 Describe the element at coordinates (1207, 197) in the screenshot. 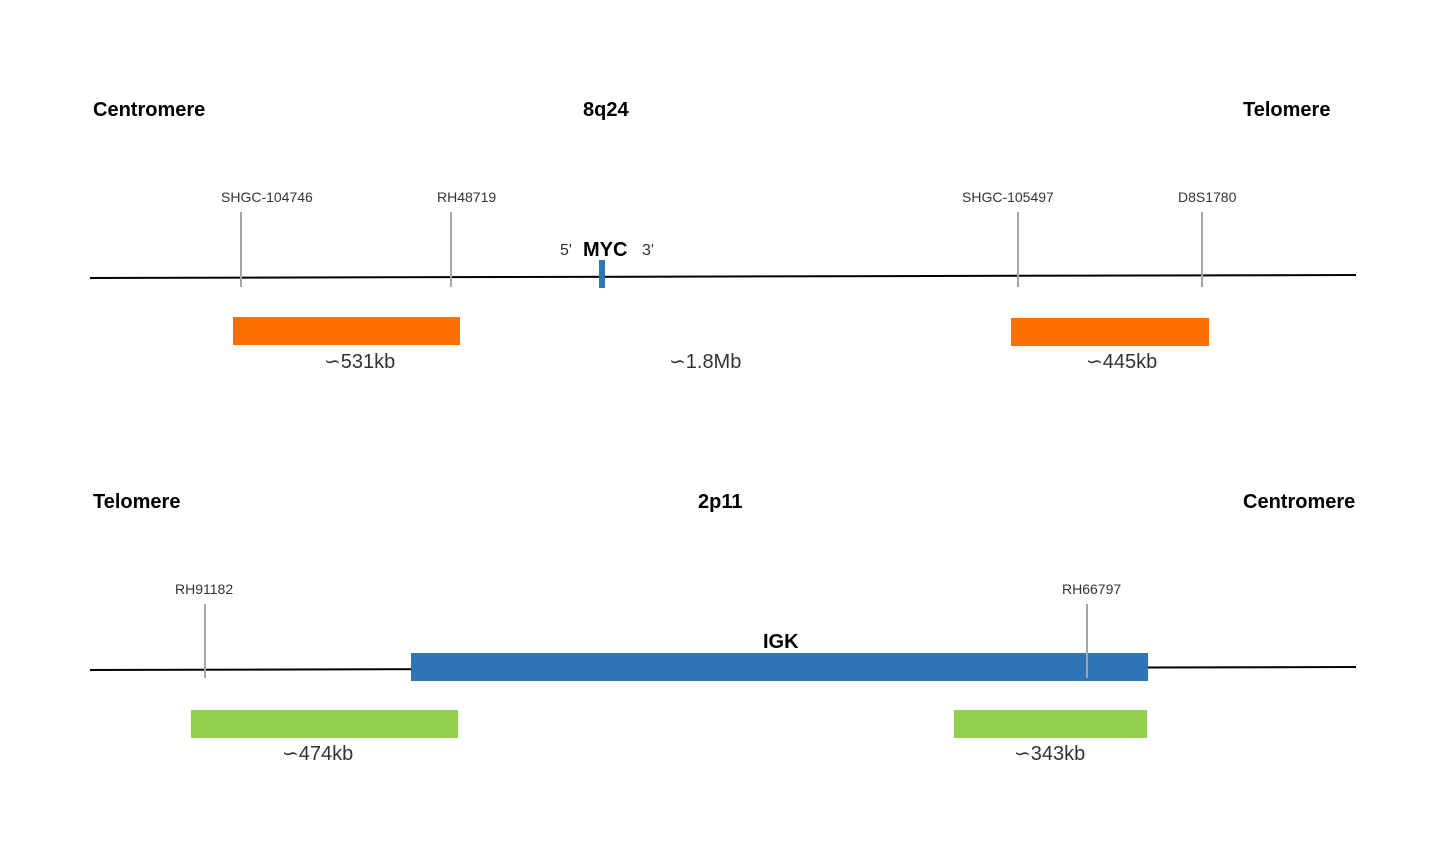

I see `marker-label: D8S1780` at that location.